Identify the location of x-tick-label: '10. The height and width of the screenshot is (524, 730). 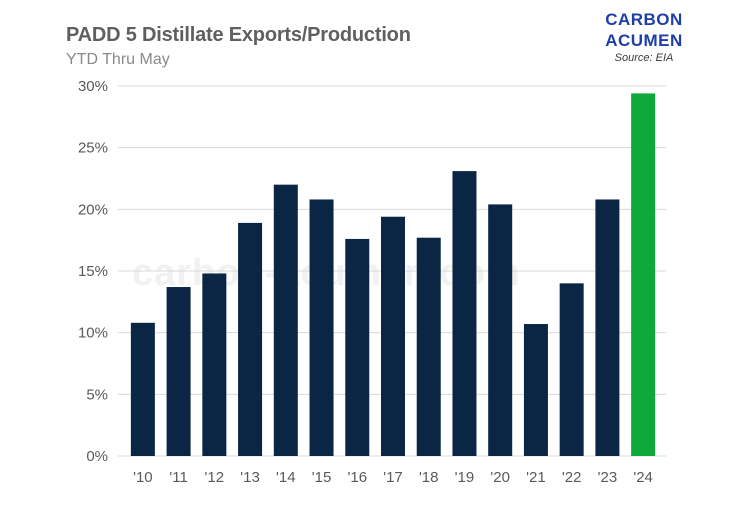
(143, 477).